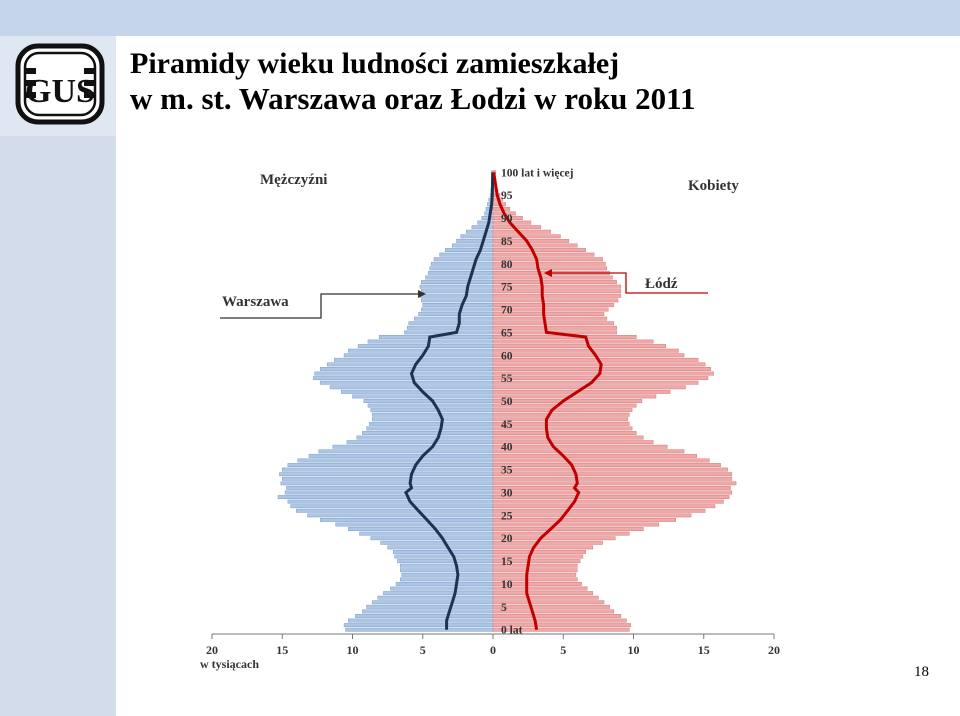  Describe the element at coordinates (921, 672) in the screenshot. I see `page-number: 18` at that location.